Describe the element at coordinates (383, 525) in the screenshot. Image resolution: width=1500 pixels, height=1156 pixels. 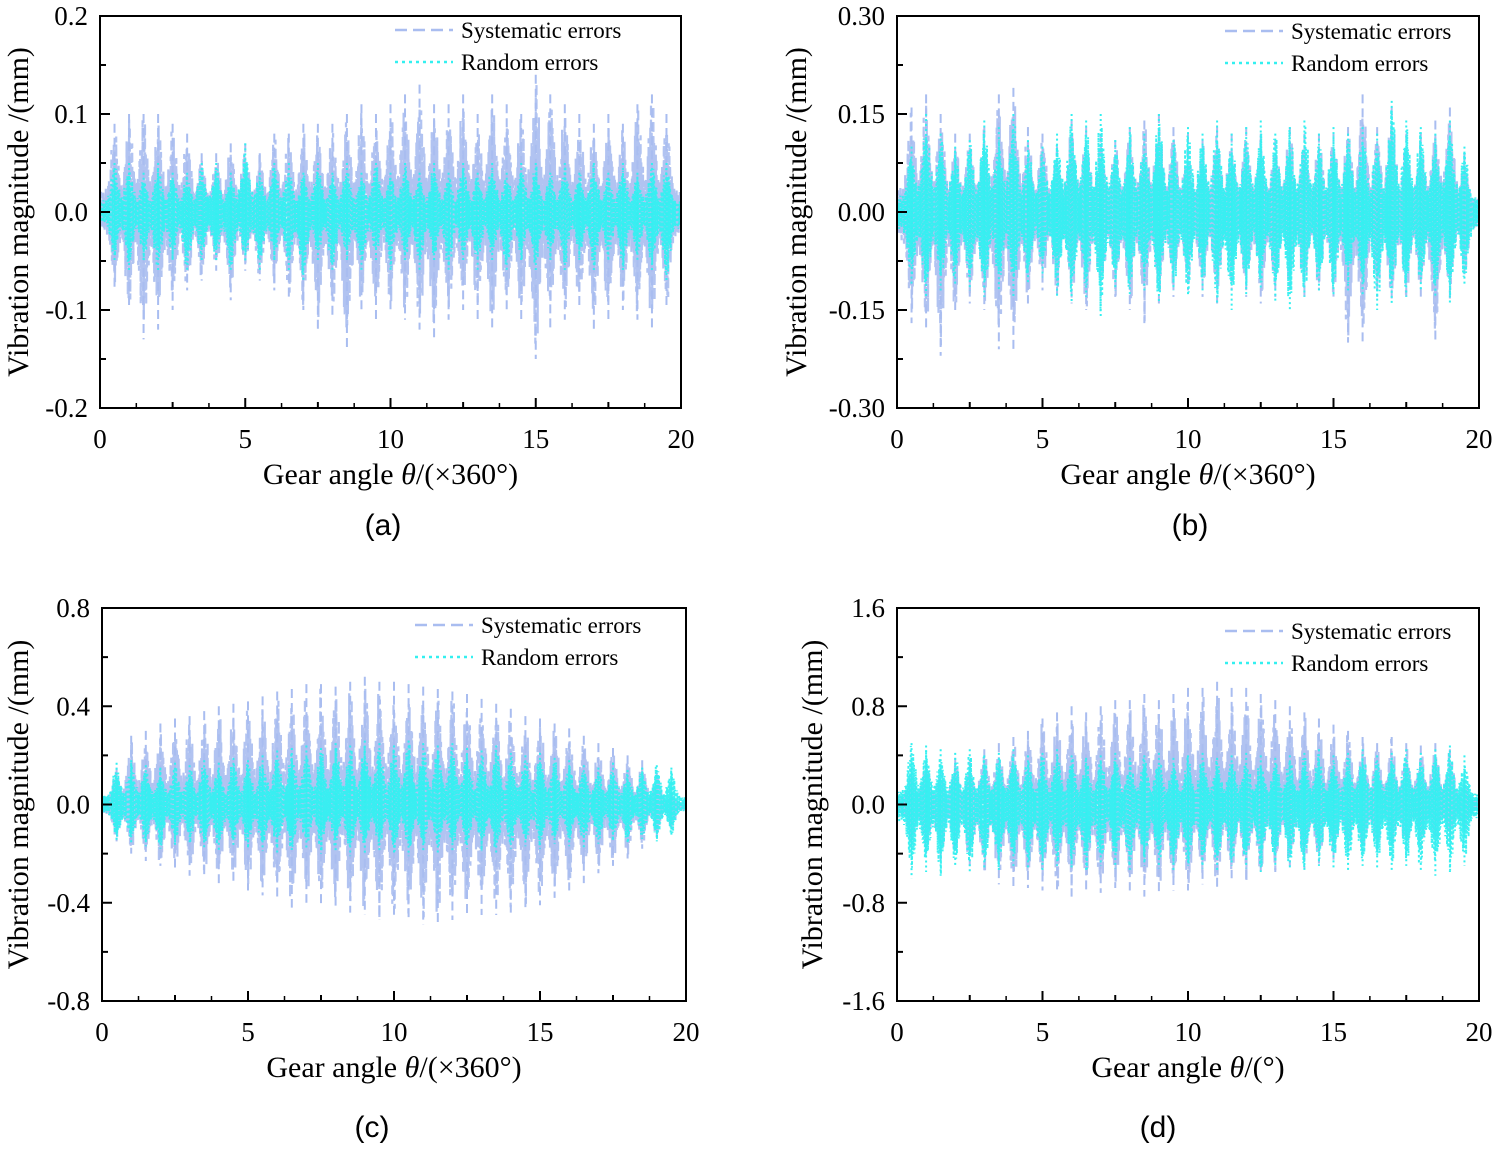
I see `panel-label: (a)` at that location.